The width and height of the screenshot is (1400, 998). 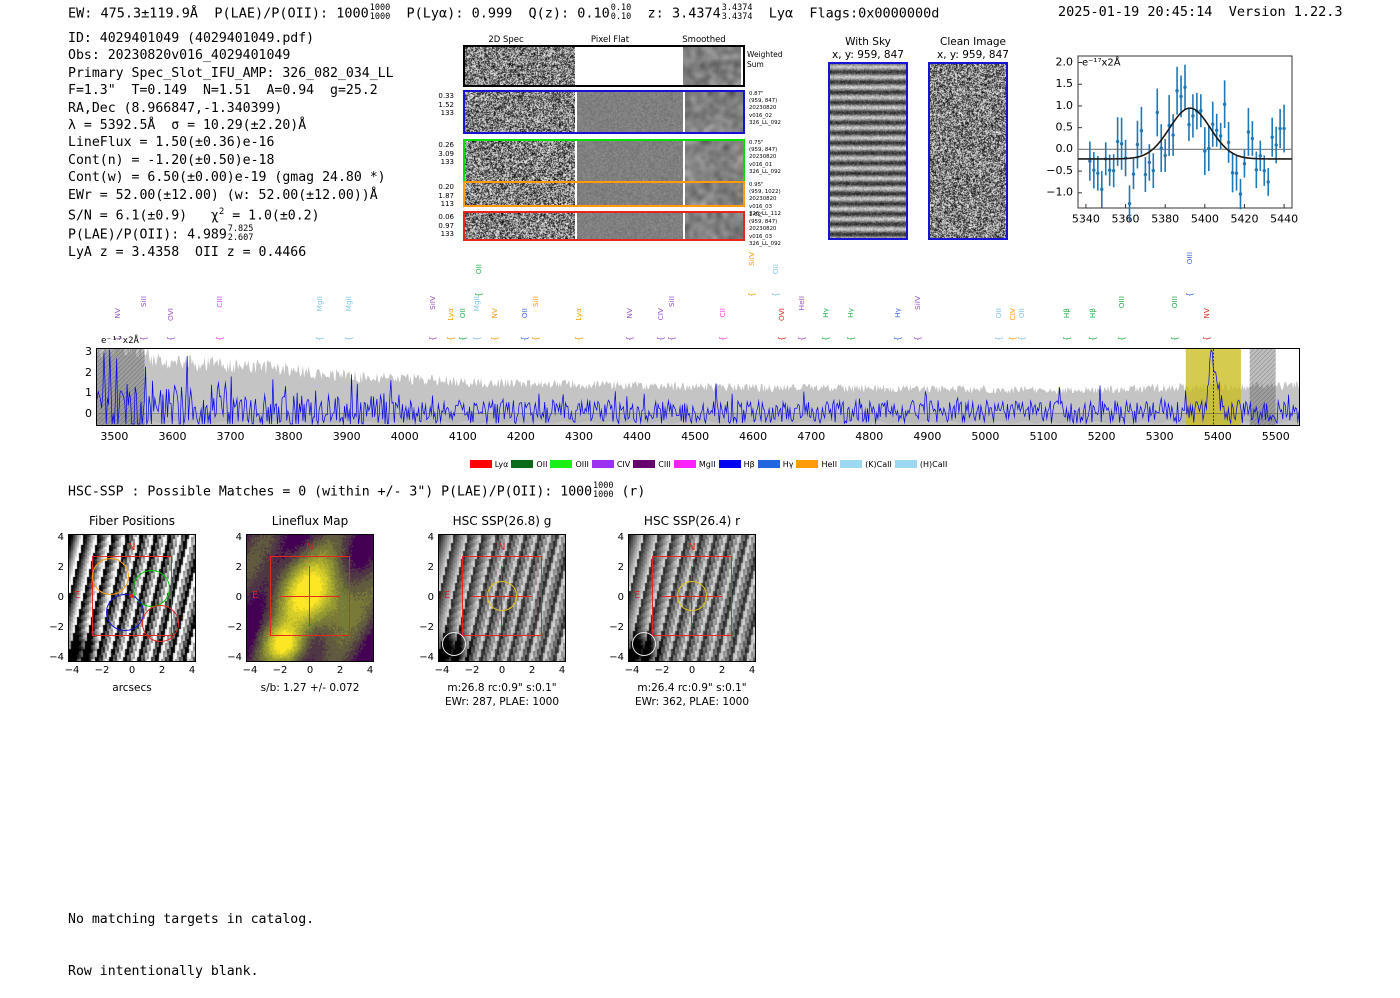 What do you see at coordinates (80, 13) in the screenshot?
I see `ew-label: EW:` at bounding box center [80, 13].